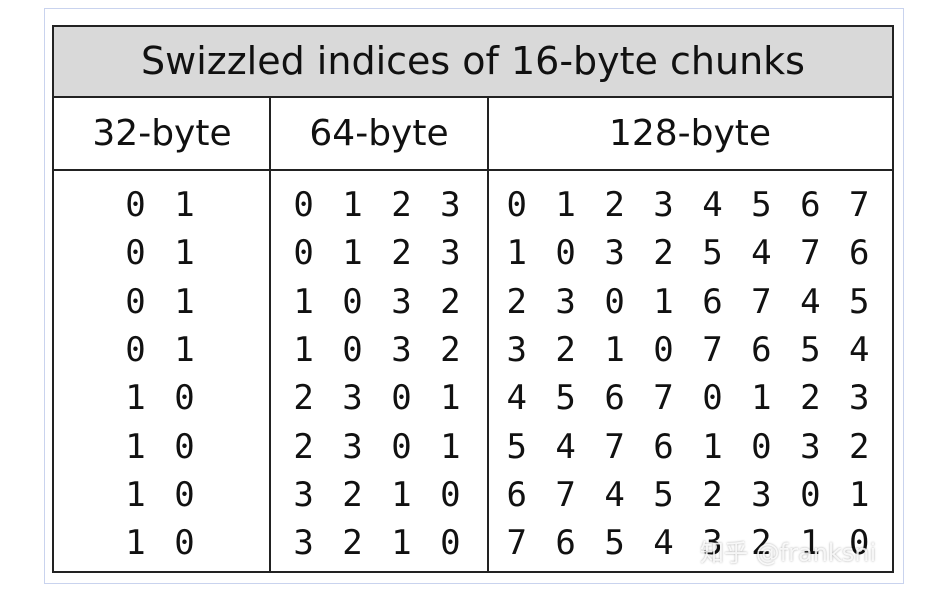 This screenshot has width=949, height=599. Describe the element at coordinates (690, 543) in the screenshot. I see `cell: 7 6 5 4 3 2 1 0` at that location.